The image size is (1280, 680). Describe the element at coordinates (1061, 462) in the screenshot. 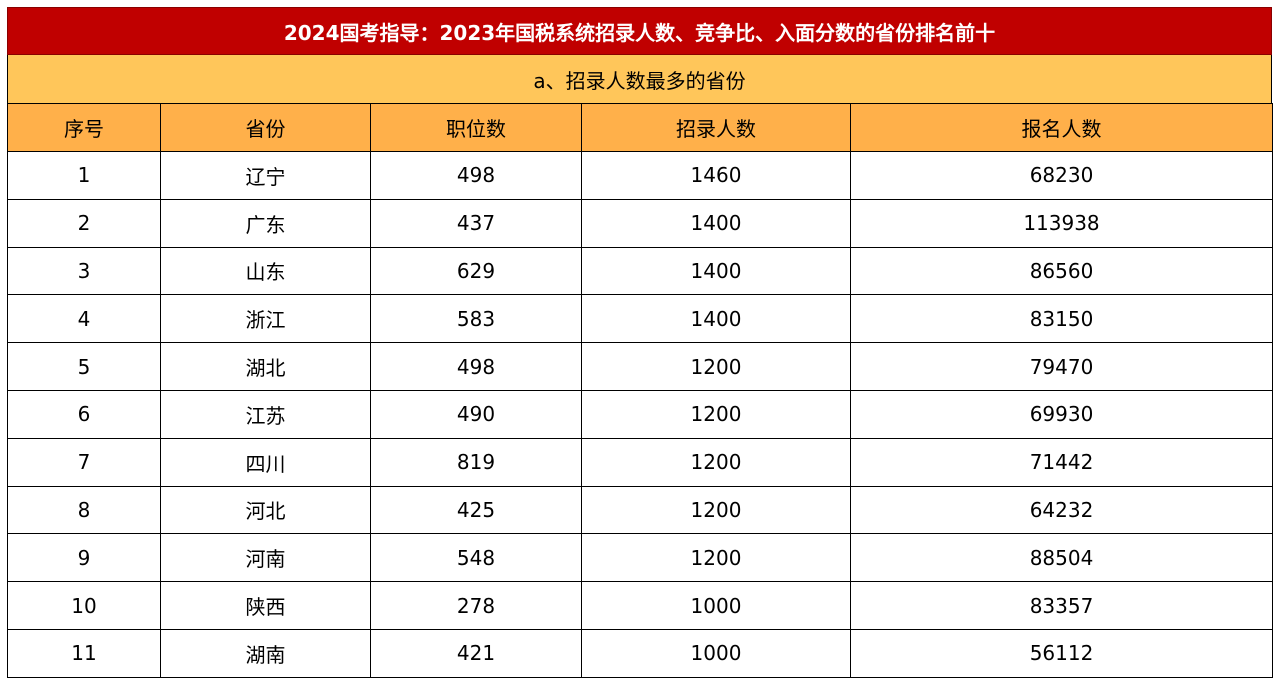

I see `cell-applicants: 71442` at that location.